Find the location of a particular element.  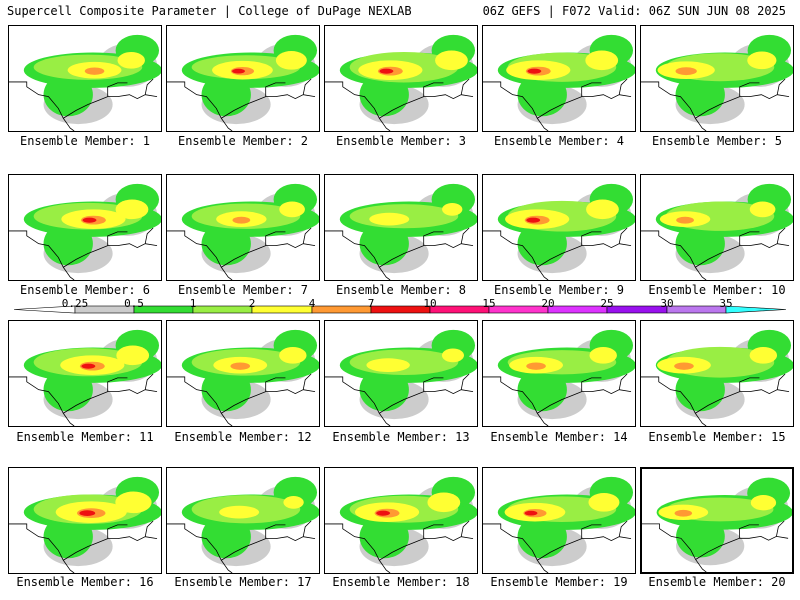

ensemble-member-label: Ensemble Member: 16 is located at coordinates (85, 582).